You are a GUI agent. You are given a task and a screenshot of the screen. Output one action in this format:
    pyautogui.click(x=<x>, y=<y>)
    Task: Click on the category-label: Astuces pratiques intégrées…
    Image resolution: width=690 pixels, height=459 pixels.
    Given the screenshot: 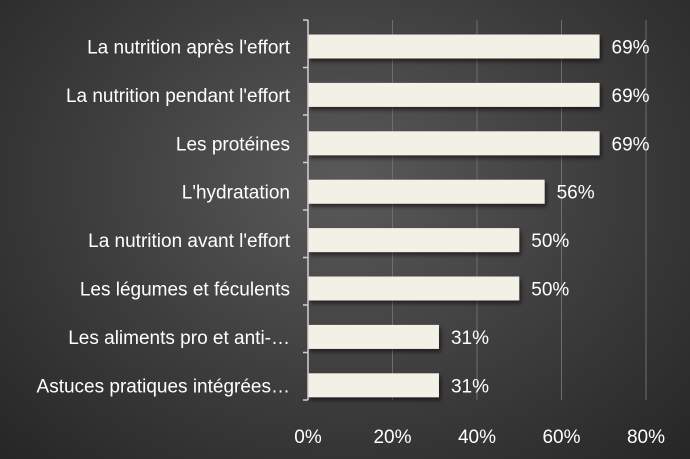 What is the action you would take?
    pyautogui.click(x=163, y=386)
    